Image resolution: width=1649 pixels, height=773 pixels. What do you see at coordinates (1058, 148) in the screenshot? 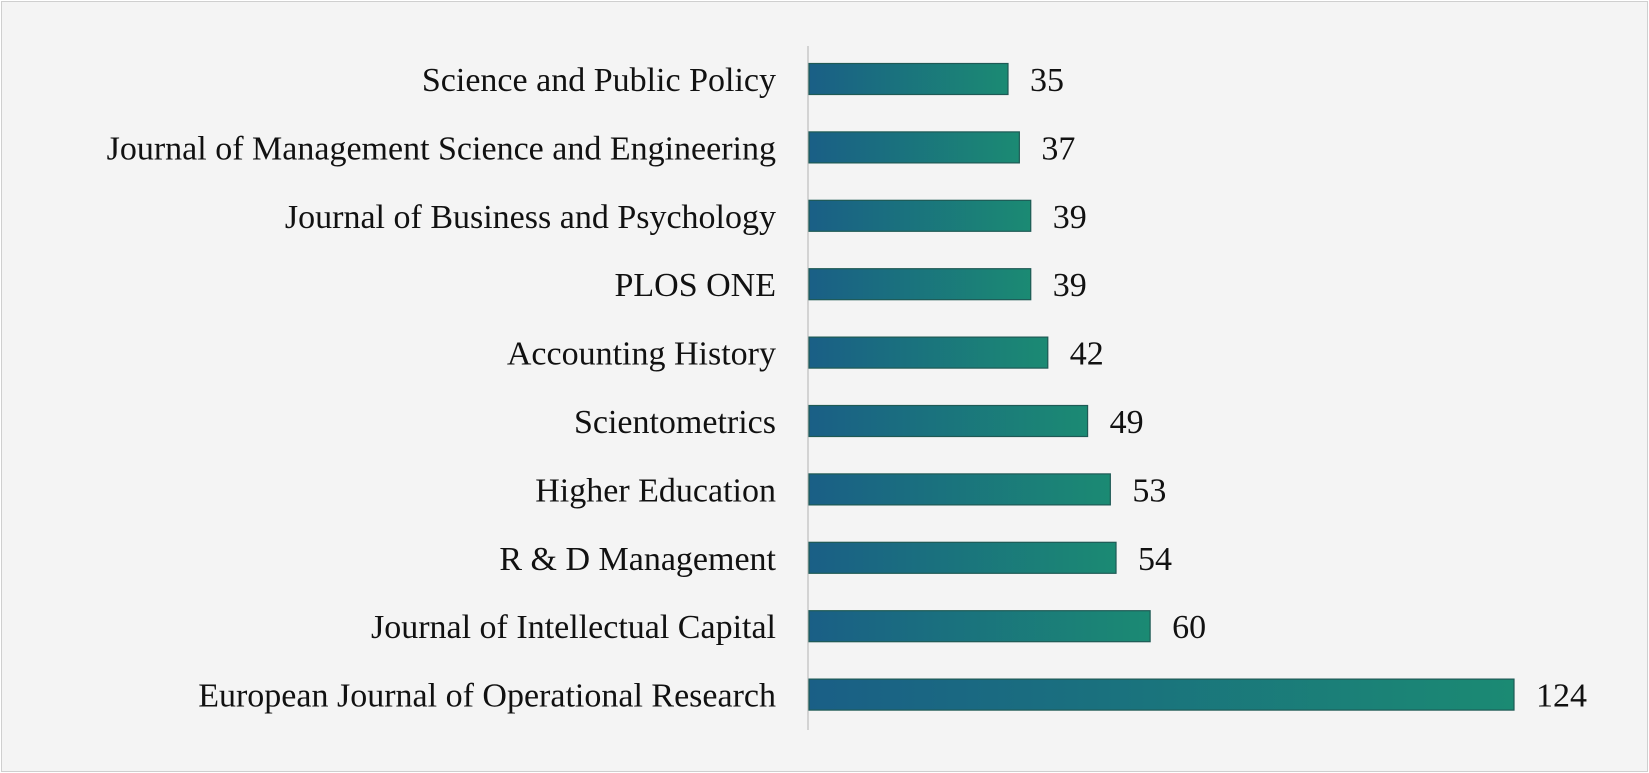
I see `value-label: 37` at bounding box center [1058, 148].